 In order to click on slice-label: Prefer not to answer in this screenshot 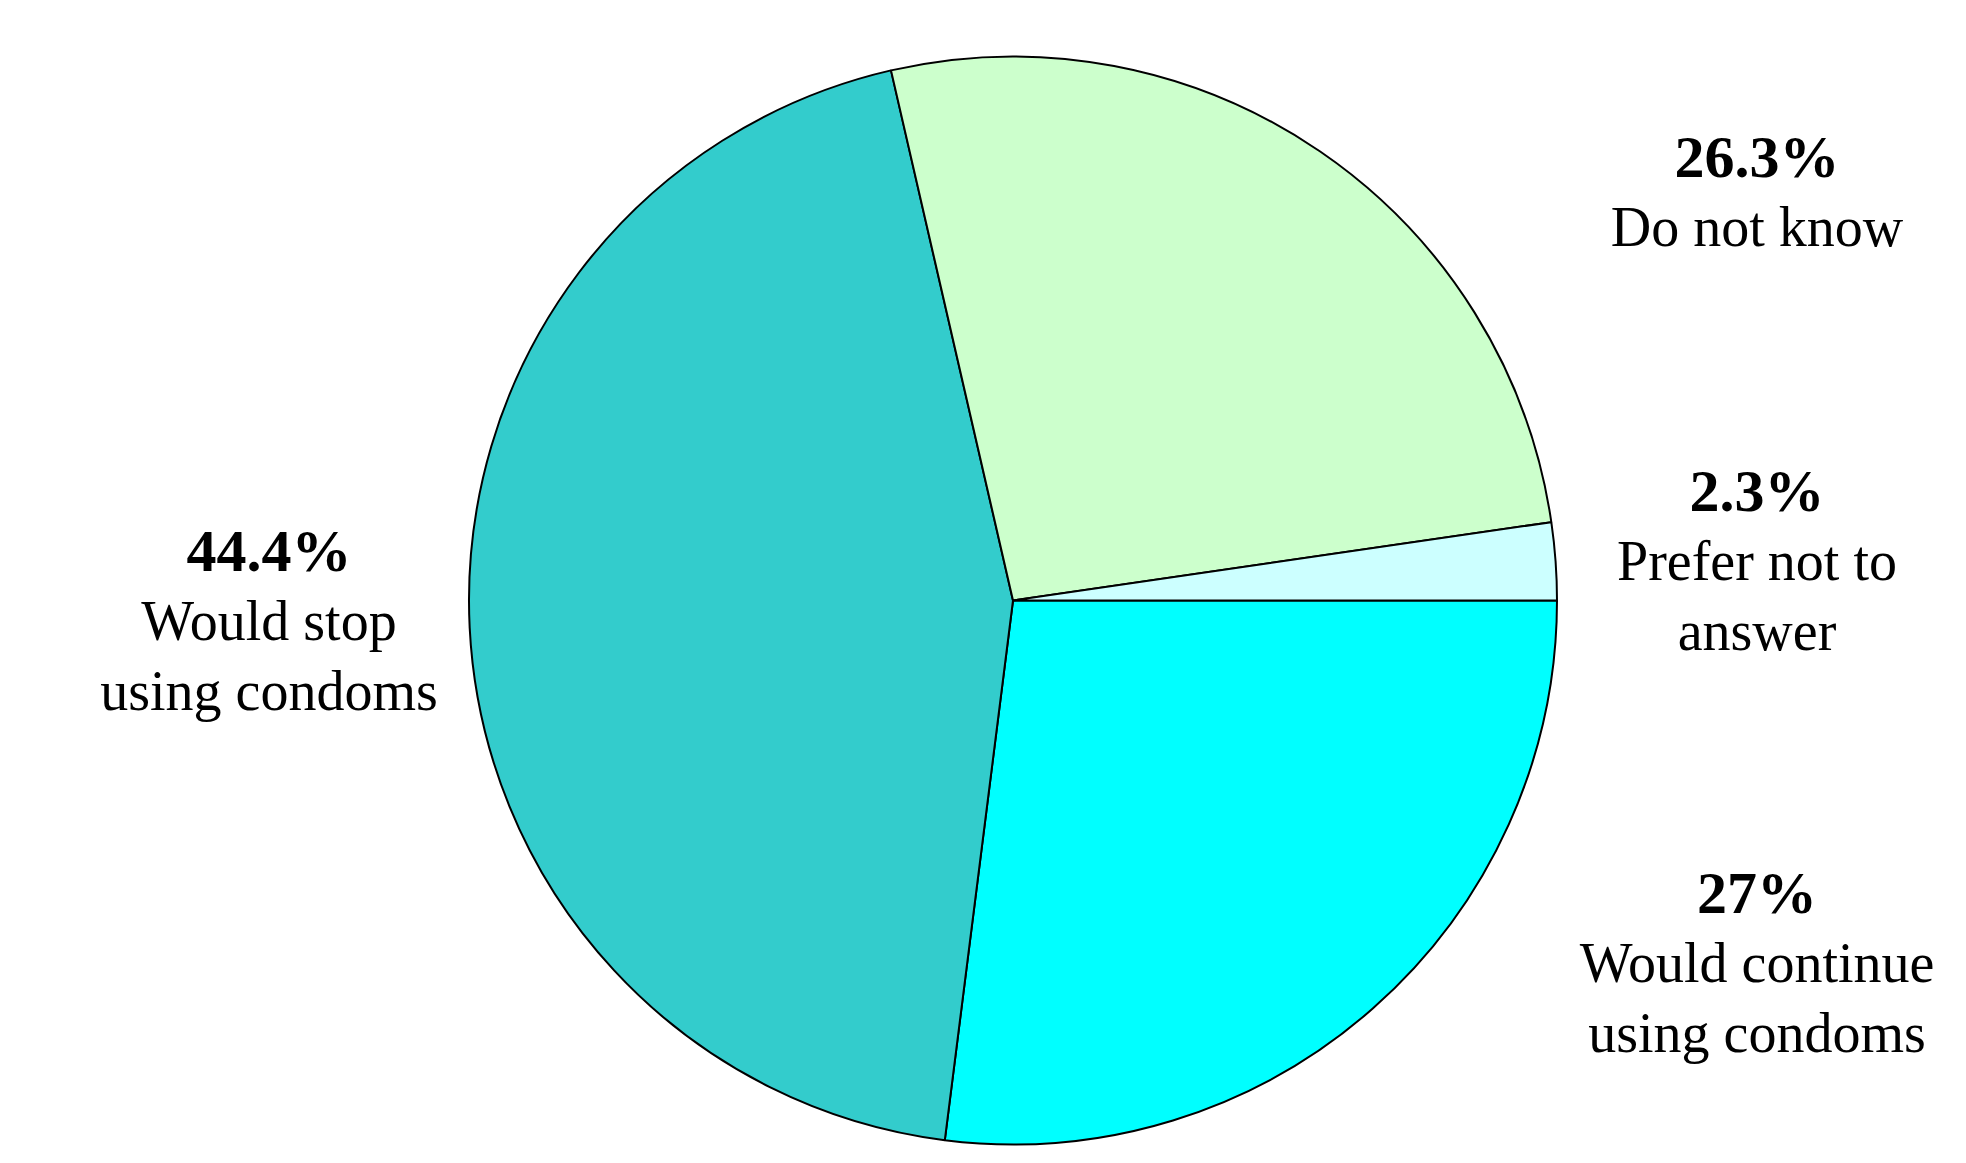, I will do `click(1757, 595)`.